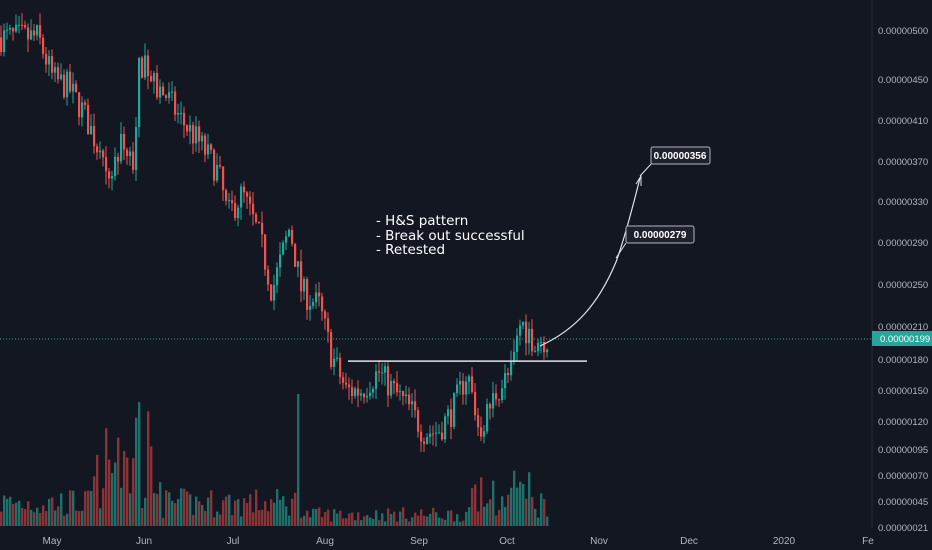 The width and height of the screenshot is (932, 550). What do you see at coordinates (459, 541) in the screenshot?
I see `time-axis: May Jun Jul Aug Sep Oct Nov Dec 2020 Fe` at bounding box center [459, 541].